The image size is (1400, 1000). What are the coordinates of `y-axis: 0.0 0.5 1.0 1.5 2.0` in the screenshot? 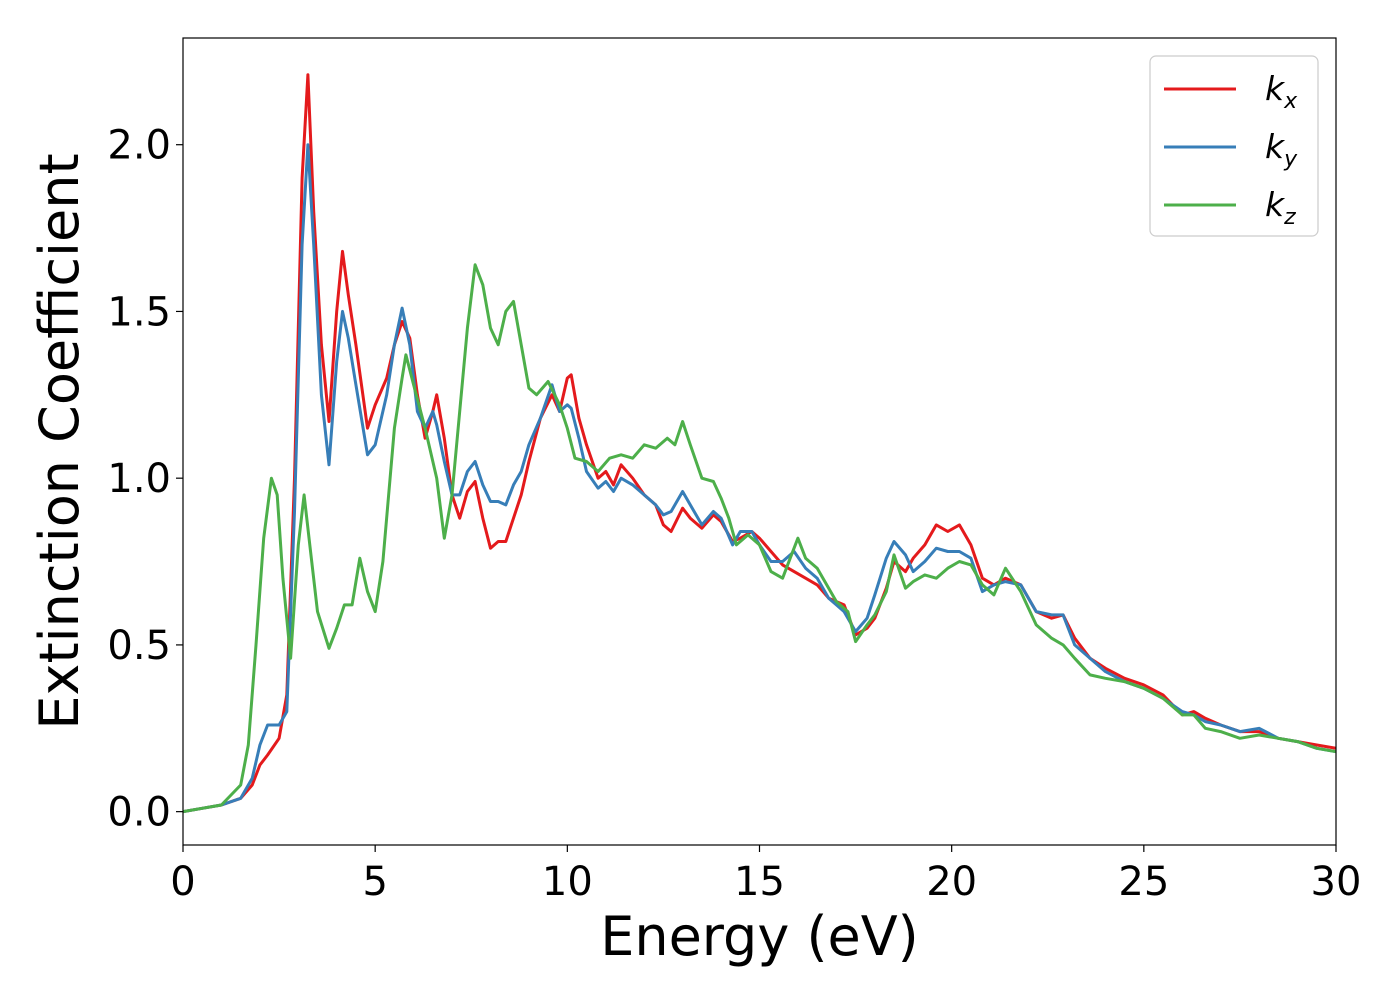 It's located at (145, 479).